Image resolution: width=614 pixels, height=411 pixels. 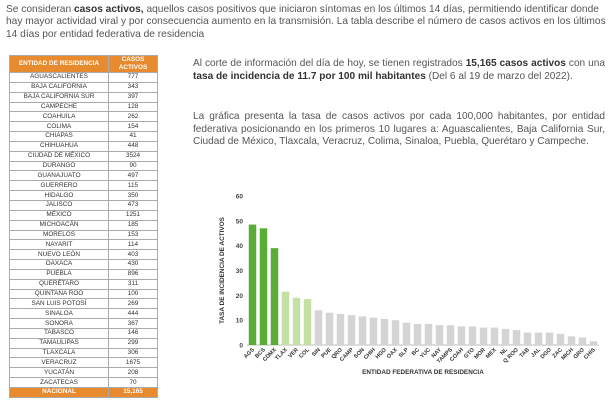 I want to click on table-row: MORELOS 153, so click(x=83, y=235).